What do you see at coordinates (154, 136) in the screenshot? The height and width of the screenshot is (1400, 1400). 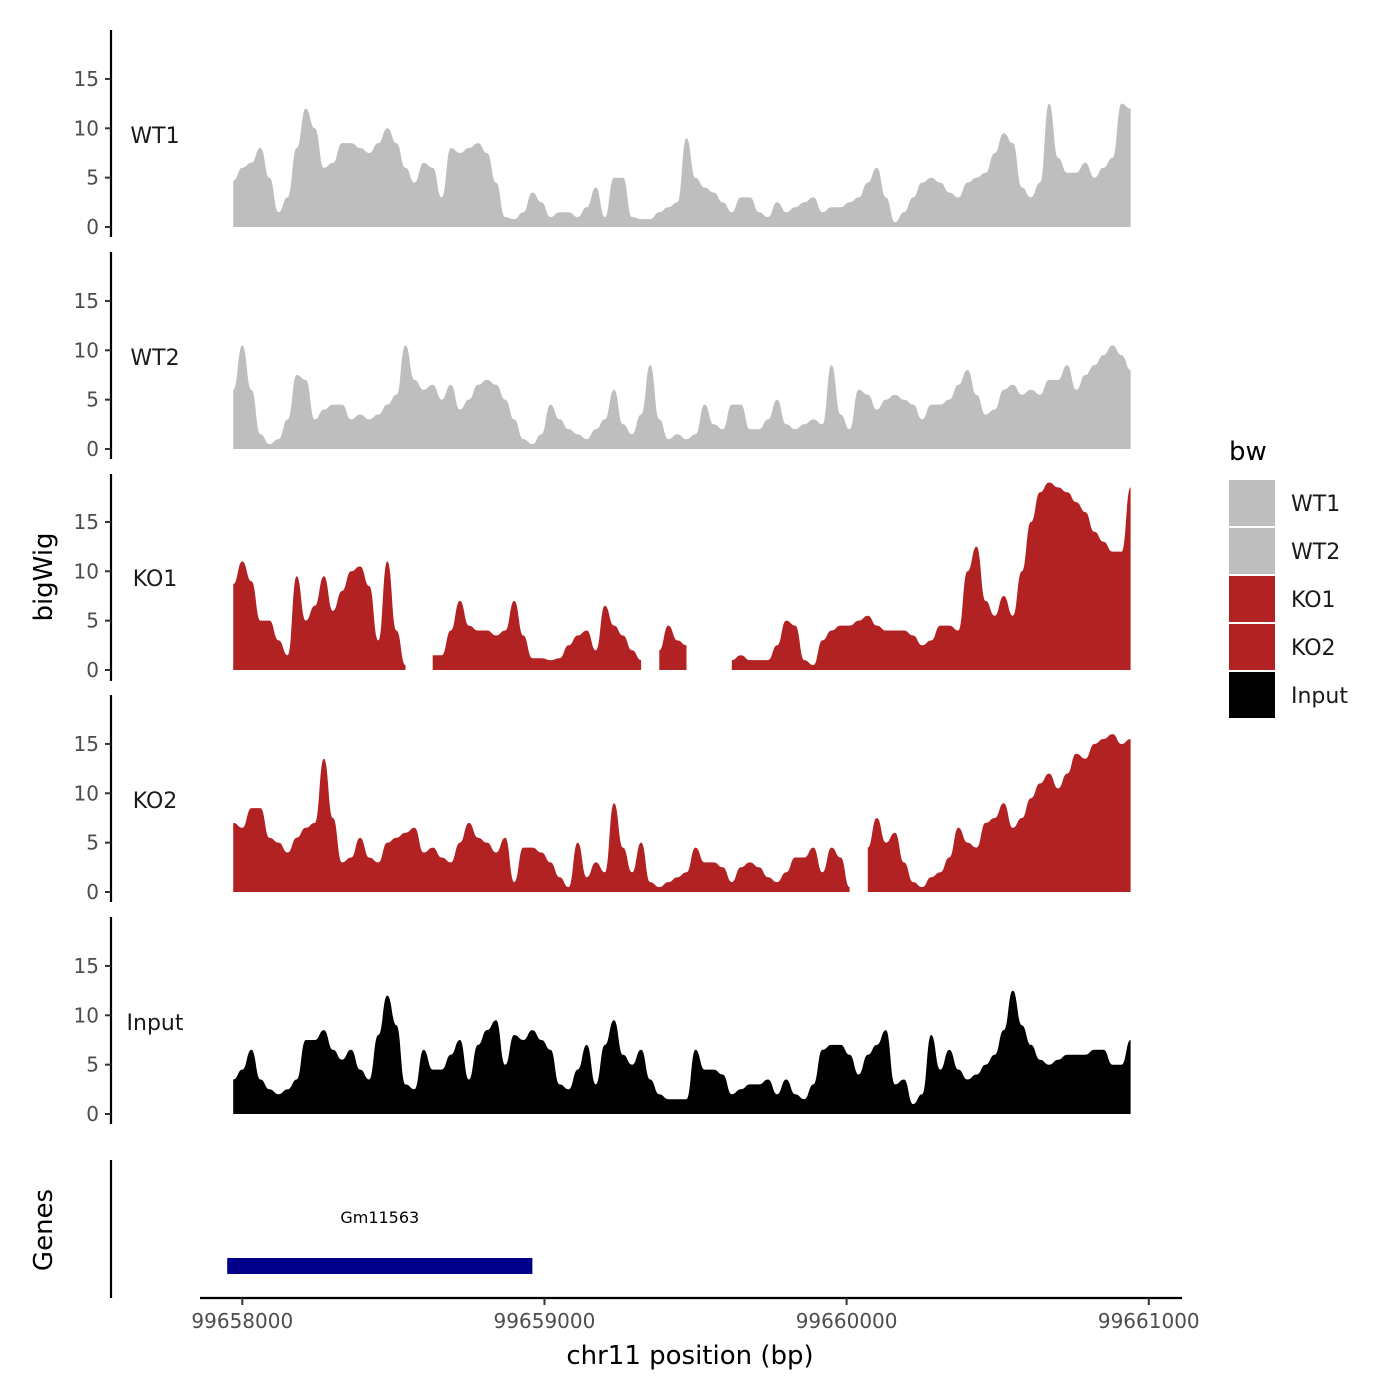 I see `panel-label-wt1: WT1` at bounding box center [154, 136].